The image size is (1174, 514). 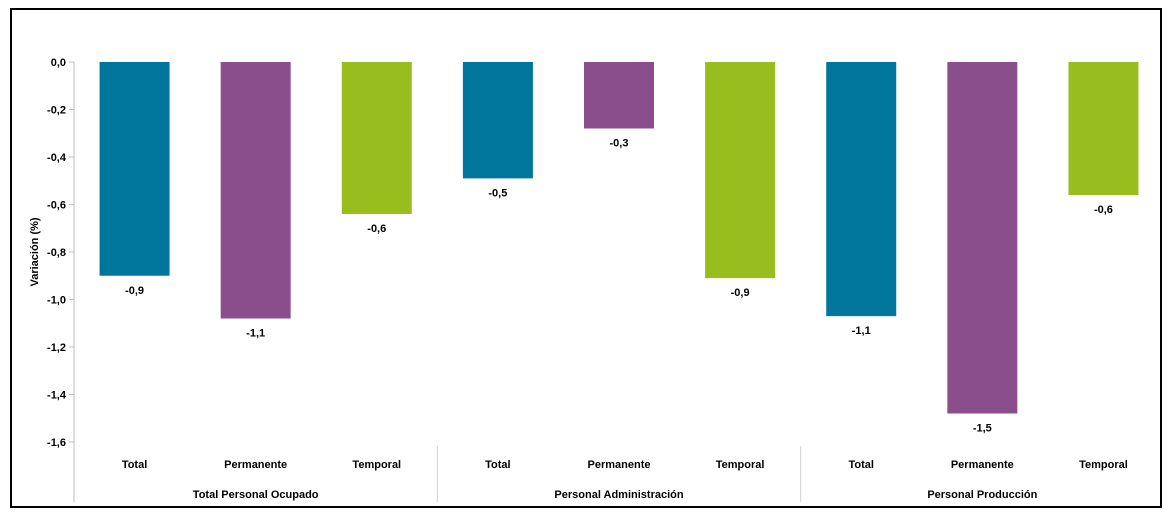 What do you see at coordinates (982, 429) in the screenshot?
I see `data-label: -1,5` at bounding box center [982, 429].